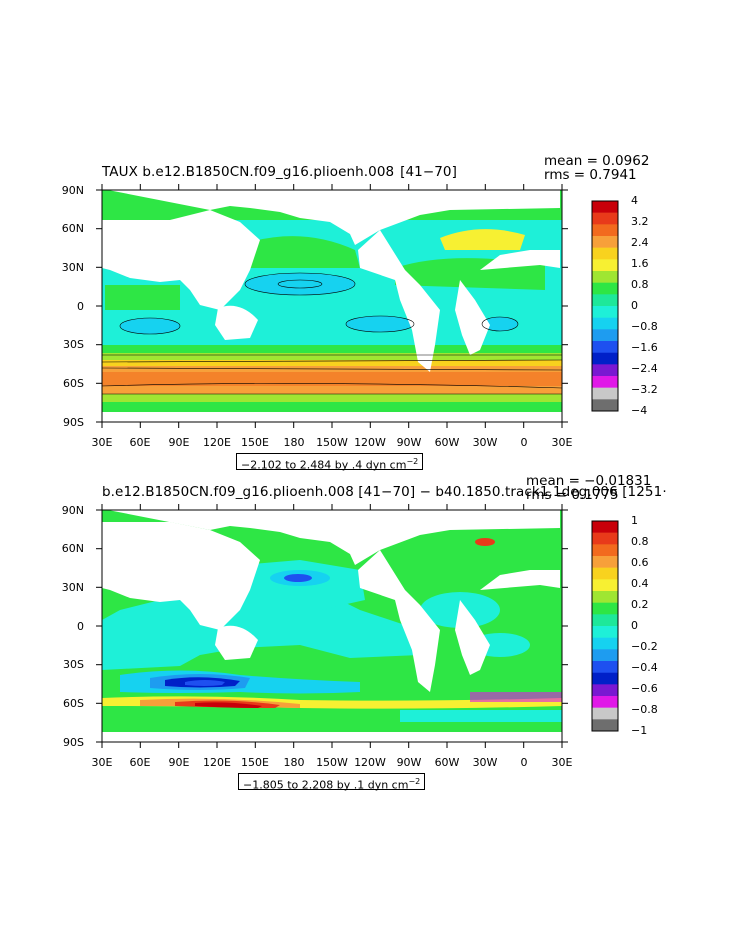  What do you see at coordinates (140, 762) in the screenshot?
I see `lon-label: 60E` at bounding box center [140, 762].